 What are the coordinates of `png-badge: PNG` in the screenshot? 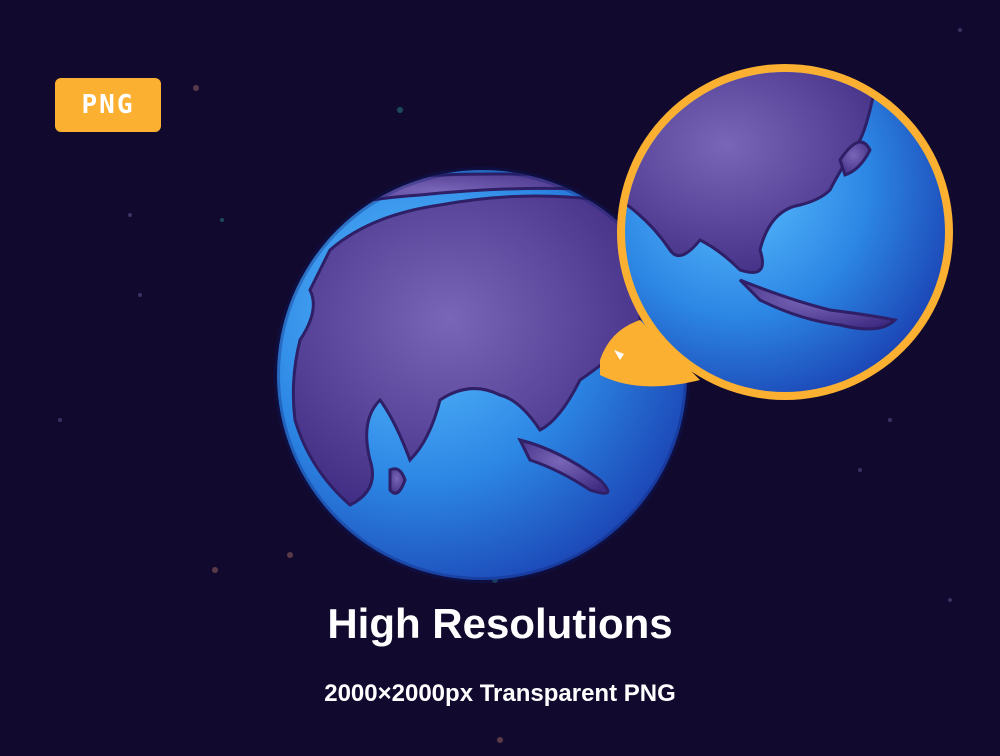 It's located at (108, 105).